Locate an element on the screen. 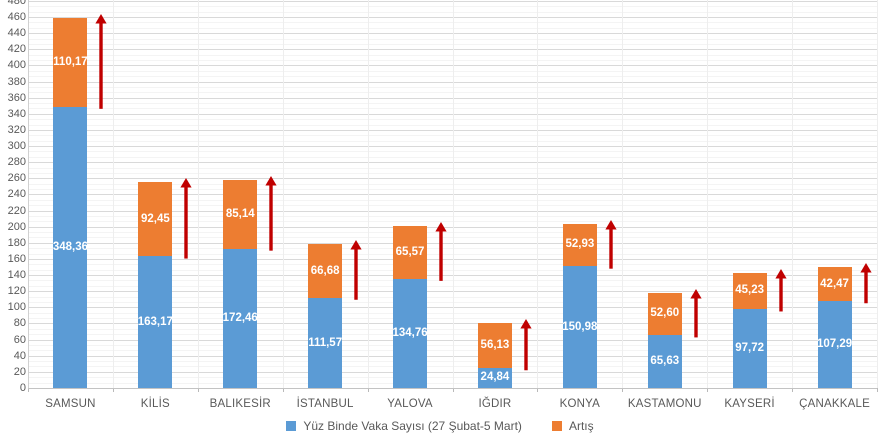  data-label-vaka: 134,76 is located at coordinates (410, 333).